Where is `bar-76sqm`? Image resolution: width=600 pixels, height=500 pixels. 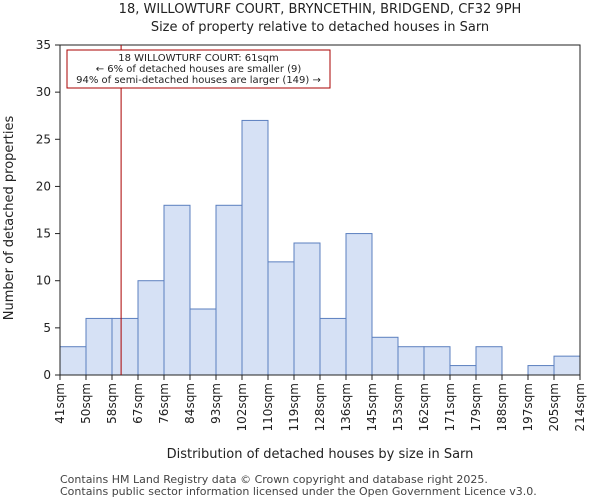
bar-76sqm is located at coordinates (177, 290).